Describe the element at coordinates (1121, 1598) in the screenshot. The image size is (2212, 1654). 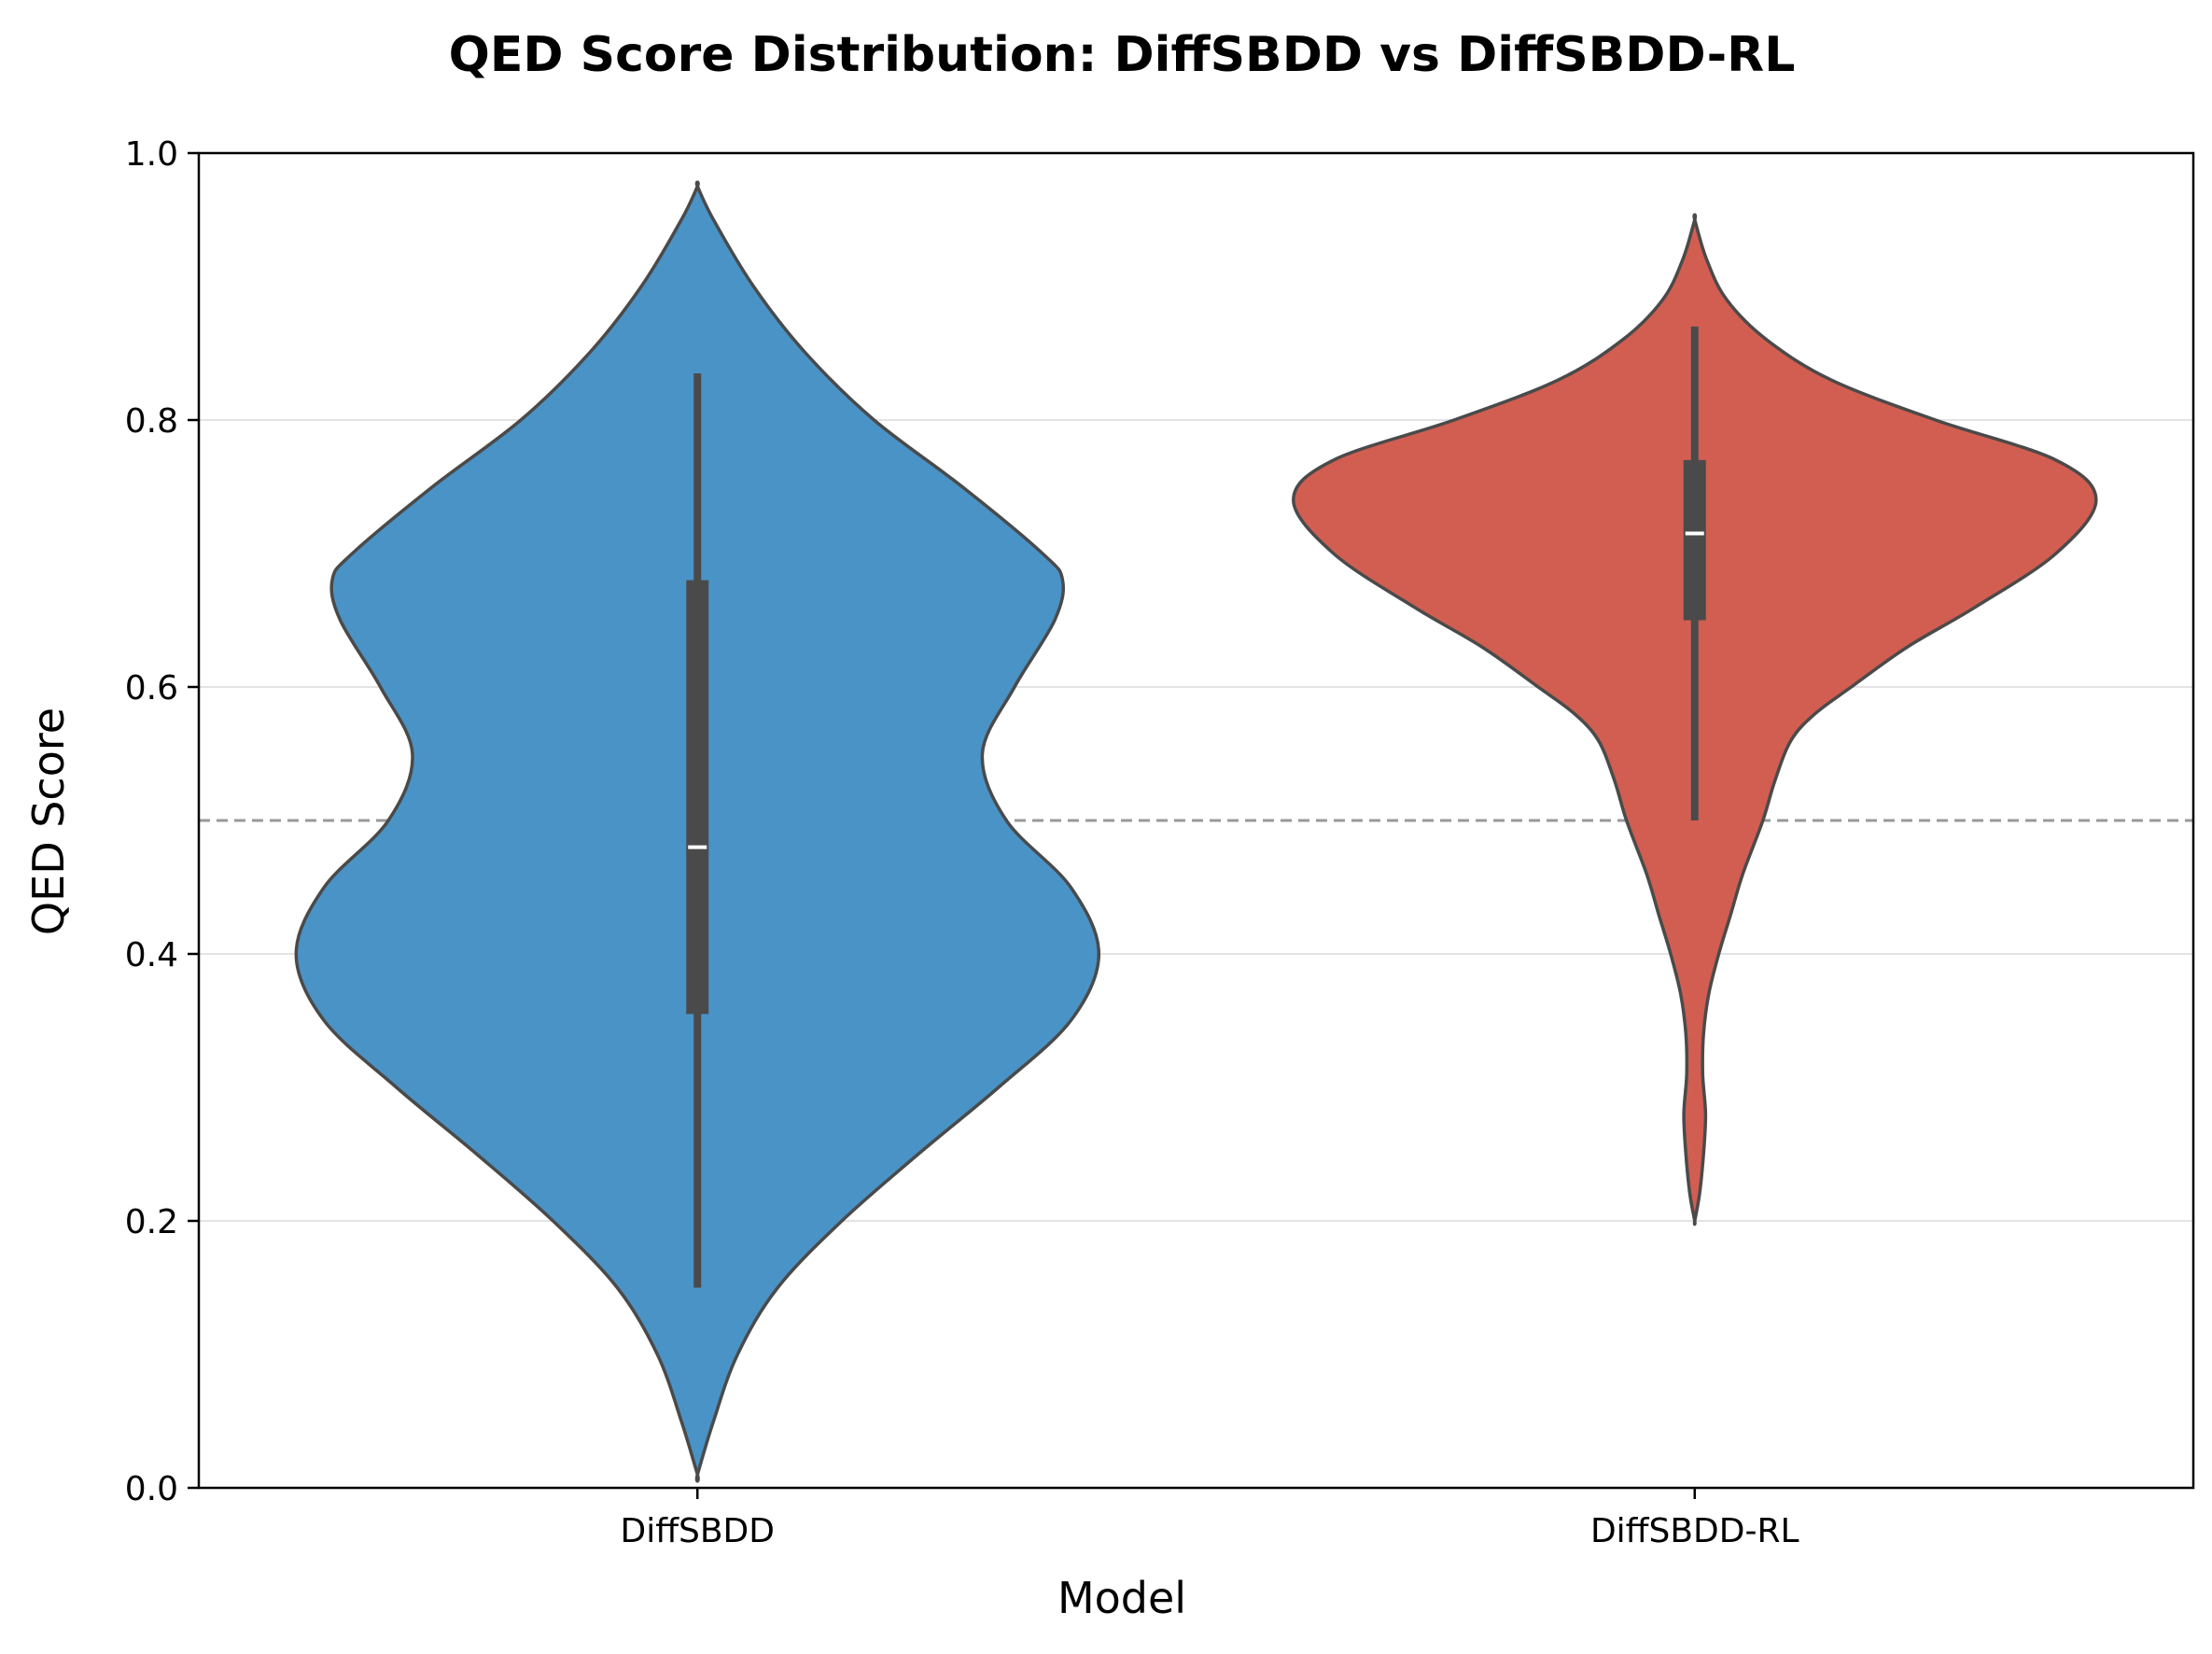
I see `x-axis-label: Model` at that location.